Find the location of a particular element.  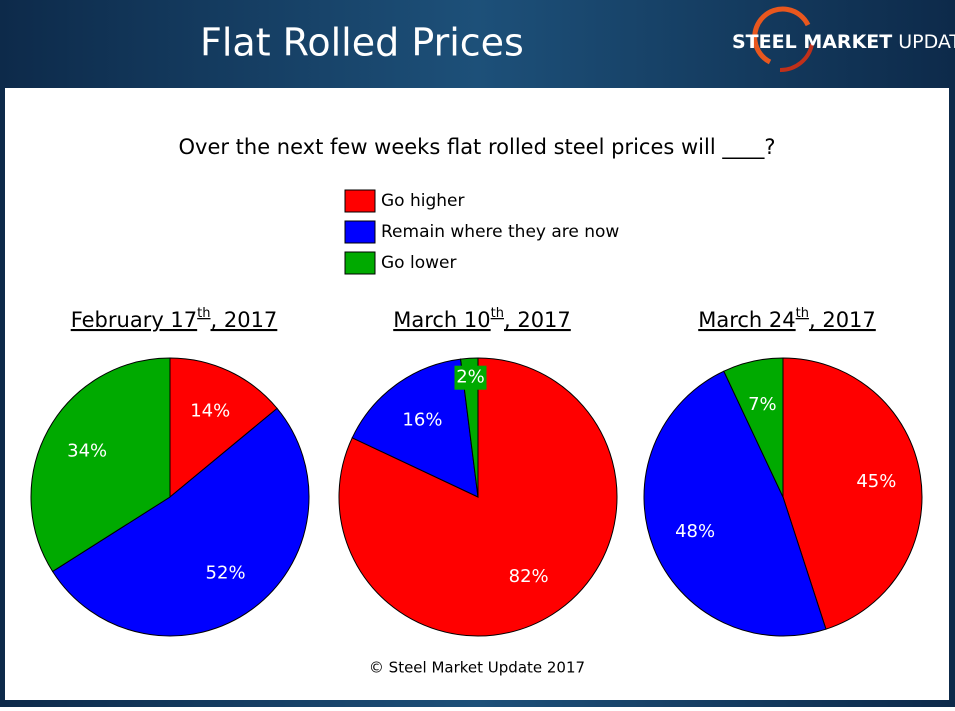

pie-title: March 24th, 2017 is located at coordinates (787, 319).